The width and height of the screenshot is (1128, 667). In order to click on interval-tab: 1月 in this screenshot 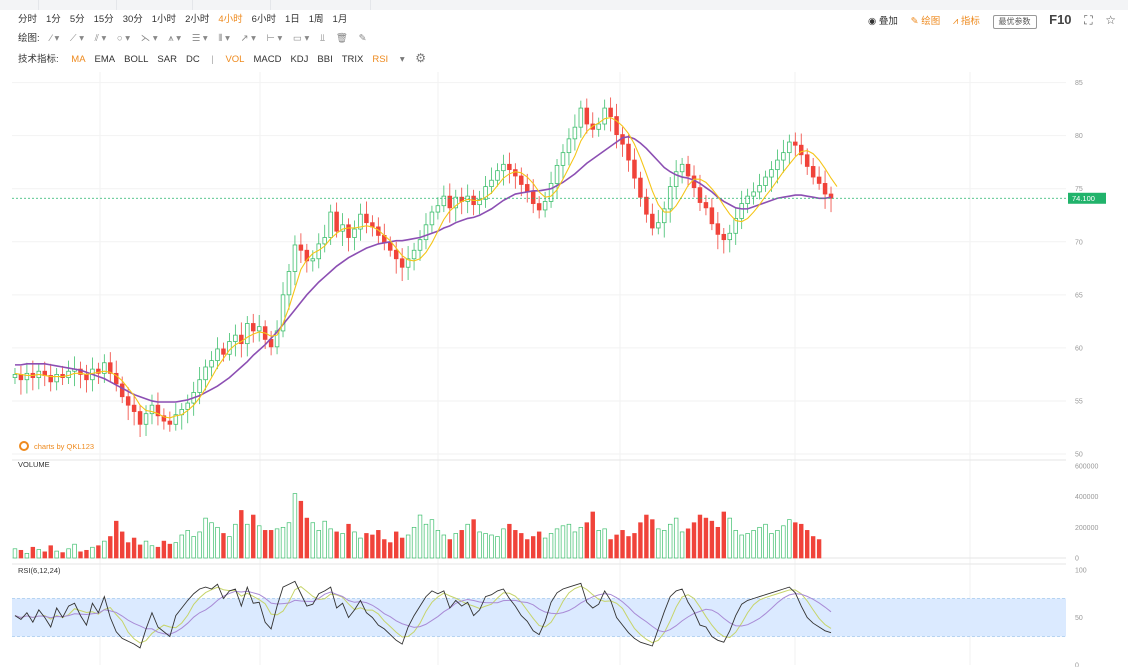, I will do `click(340, 19)`.